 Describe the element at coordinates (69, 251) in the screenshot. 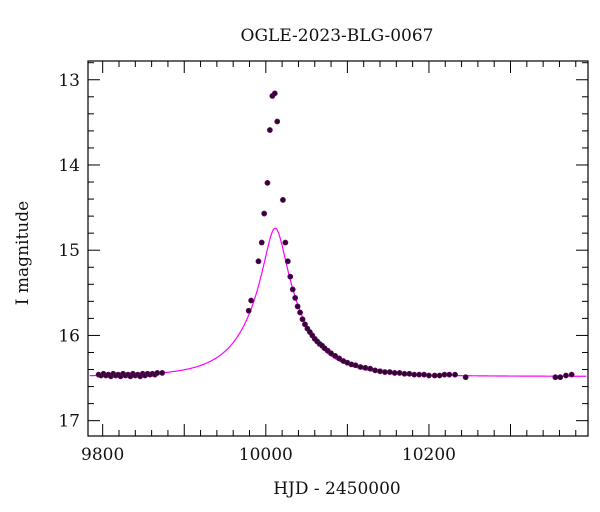

I see `y-tick-label: 15` at that location.